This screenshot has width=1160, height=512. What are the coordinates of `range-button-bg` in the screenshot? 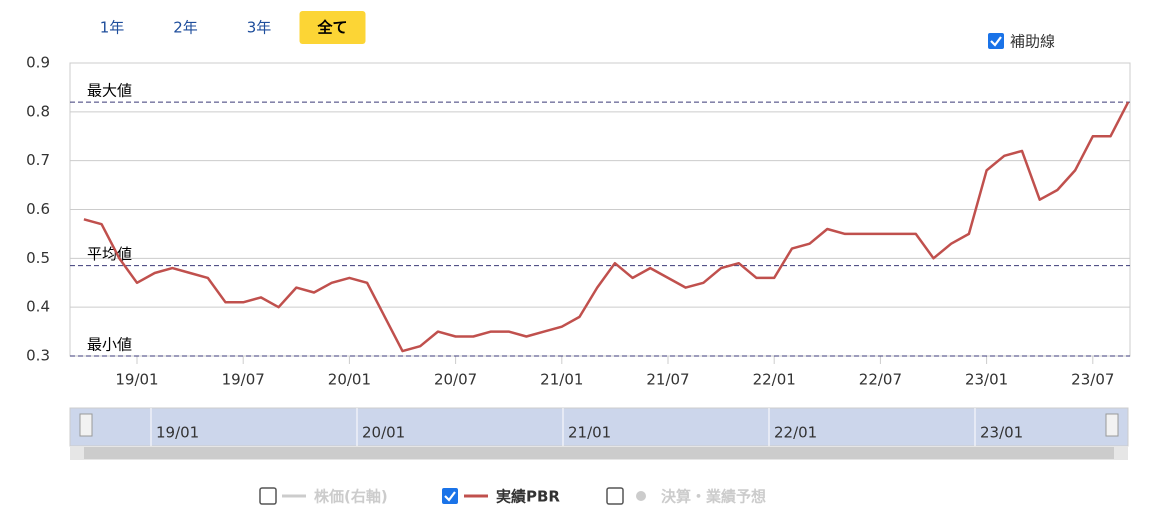 It's located at (332, 27).